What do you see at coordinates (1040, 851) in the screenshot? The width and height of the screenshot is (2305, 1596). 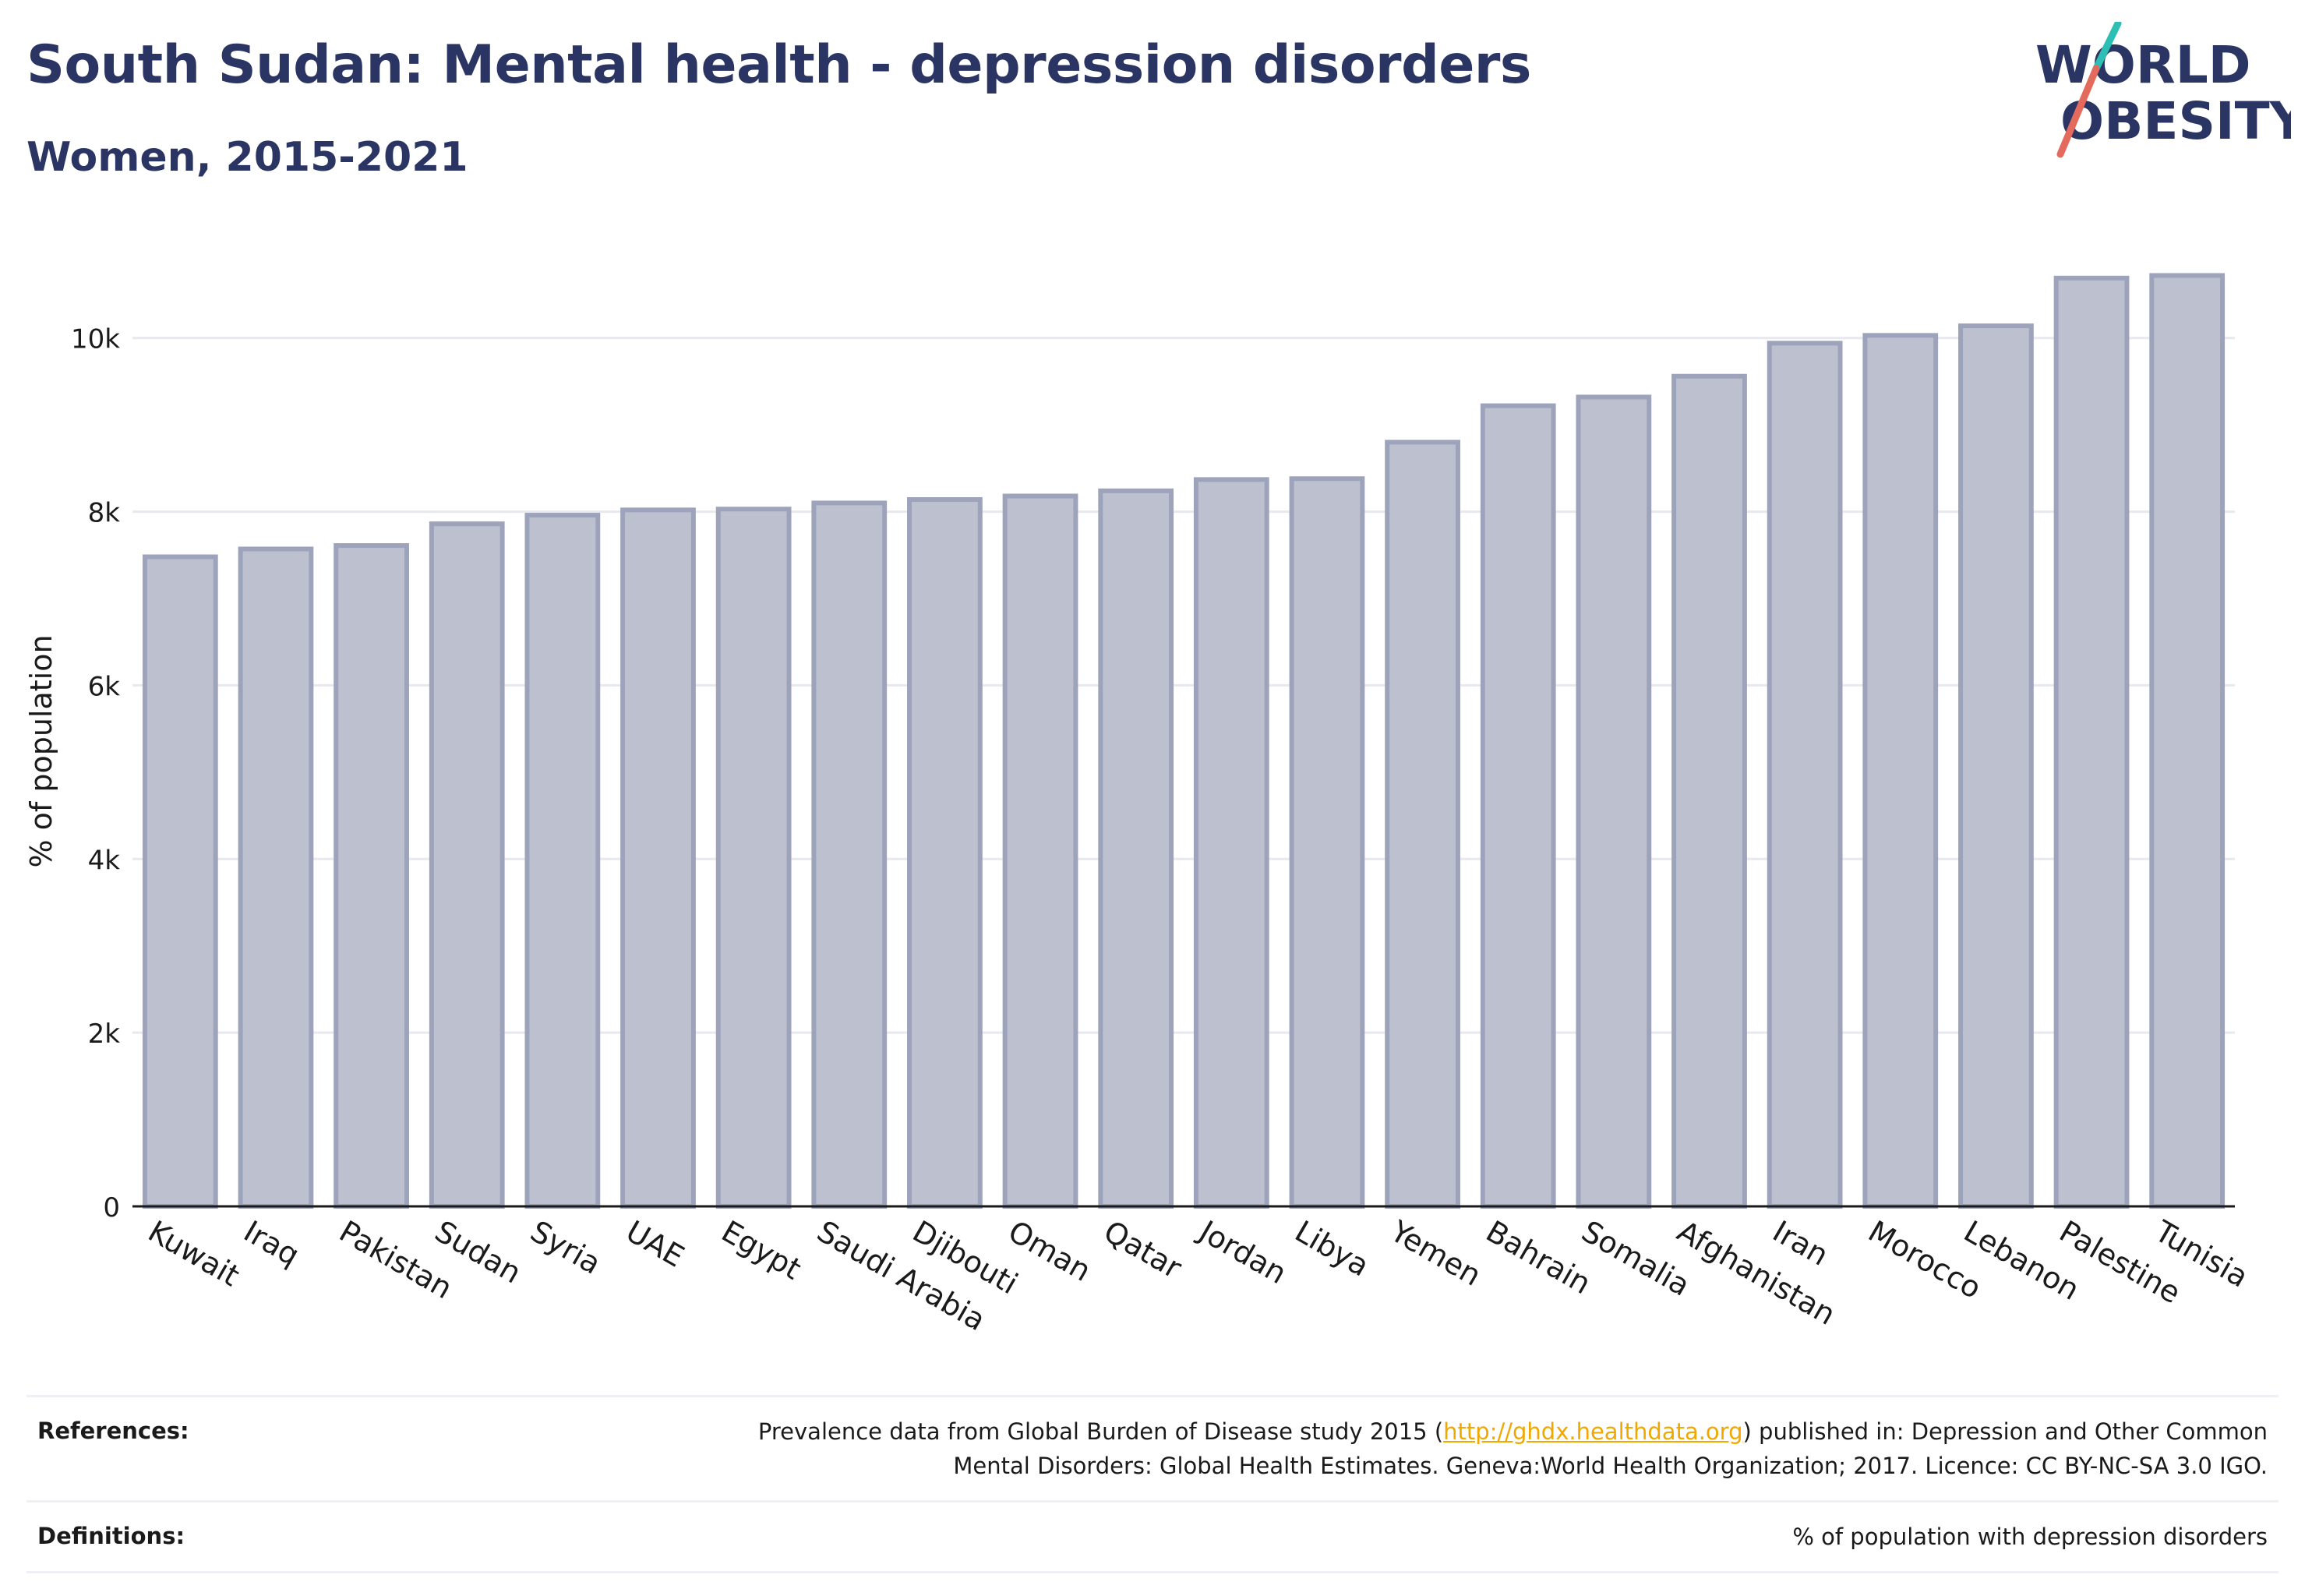 I see `bar-oman` at bounding box center [1040, 851].